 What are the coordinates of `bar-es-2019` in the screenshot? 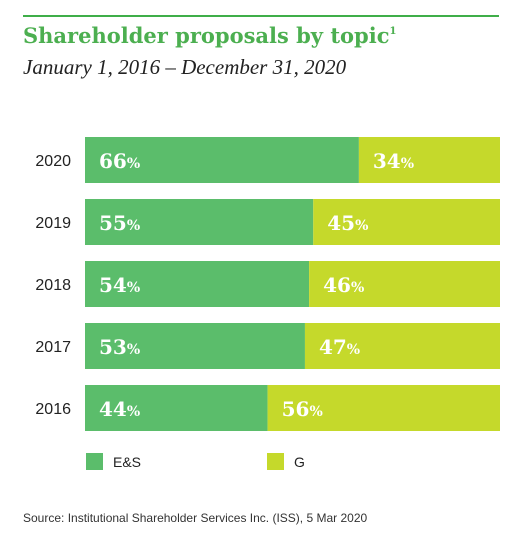 It's located at (199, 222).